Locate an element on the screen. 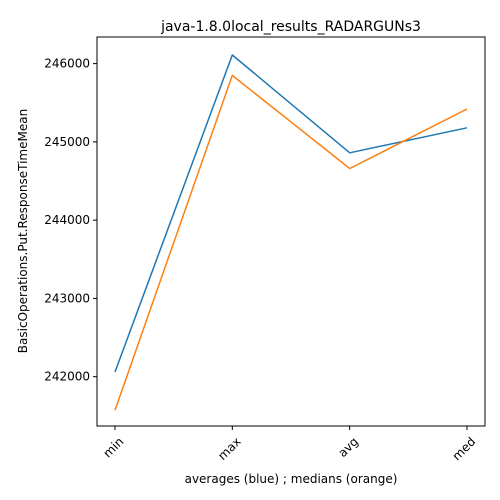 This screenshot has height=500, width=500. y-axis: 242000 243000 244000 245000 246000 is located at coordinates (70, 220).